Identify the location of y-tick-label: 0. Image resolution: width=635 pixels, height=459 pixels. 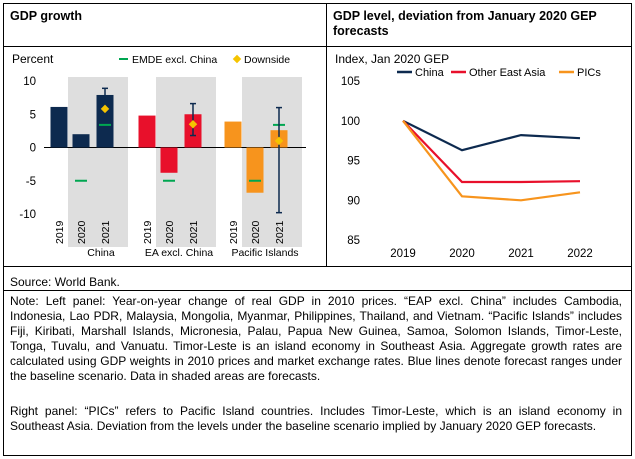
(33, 149).